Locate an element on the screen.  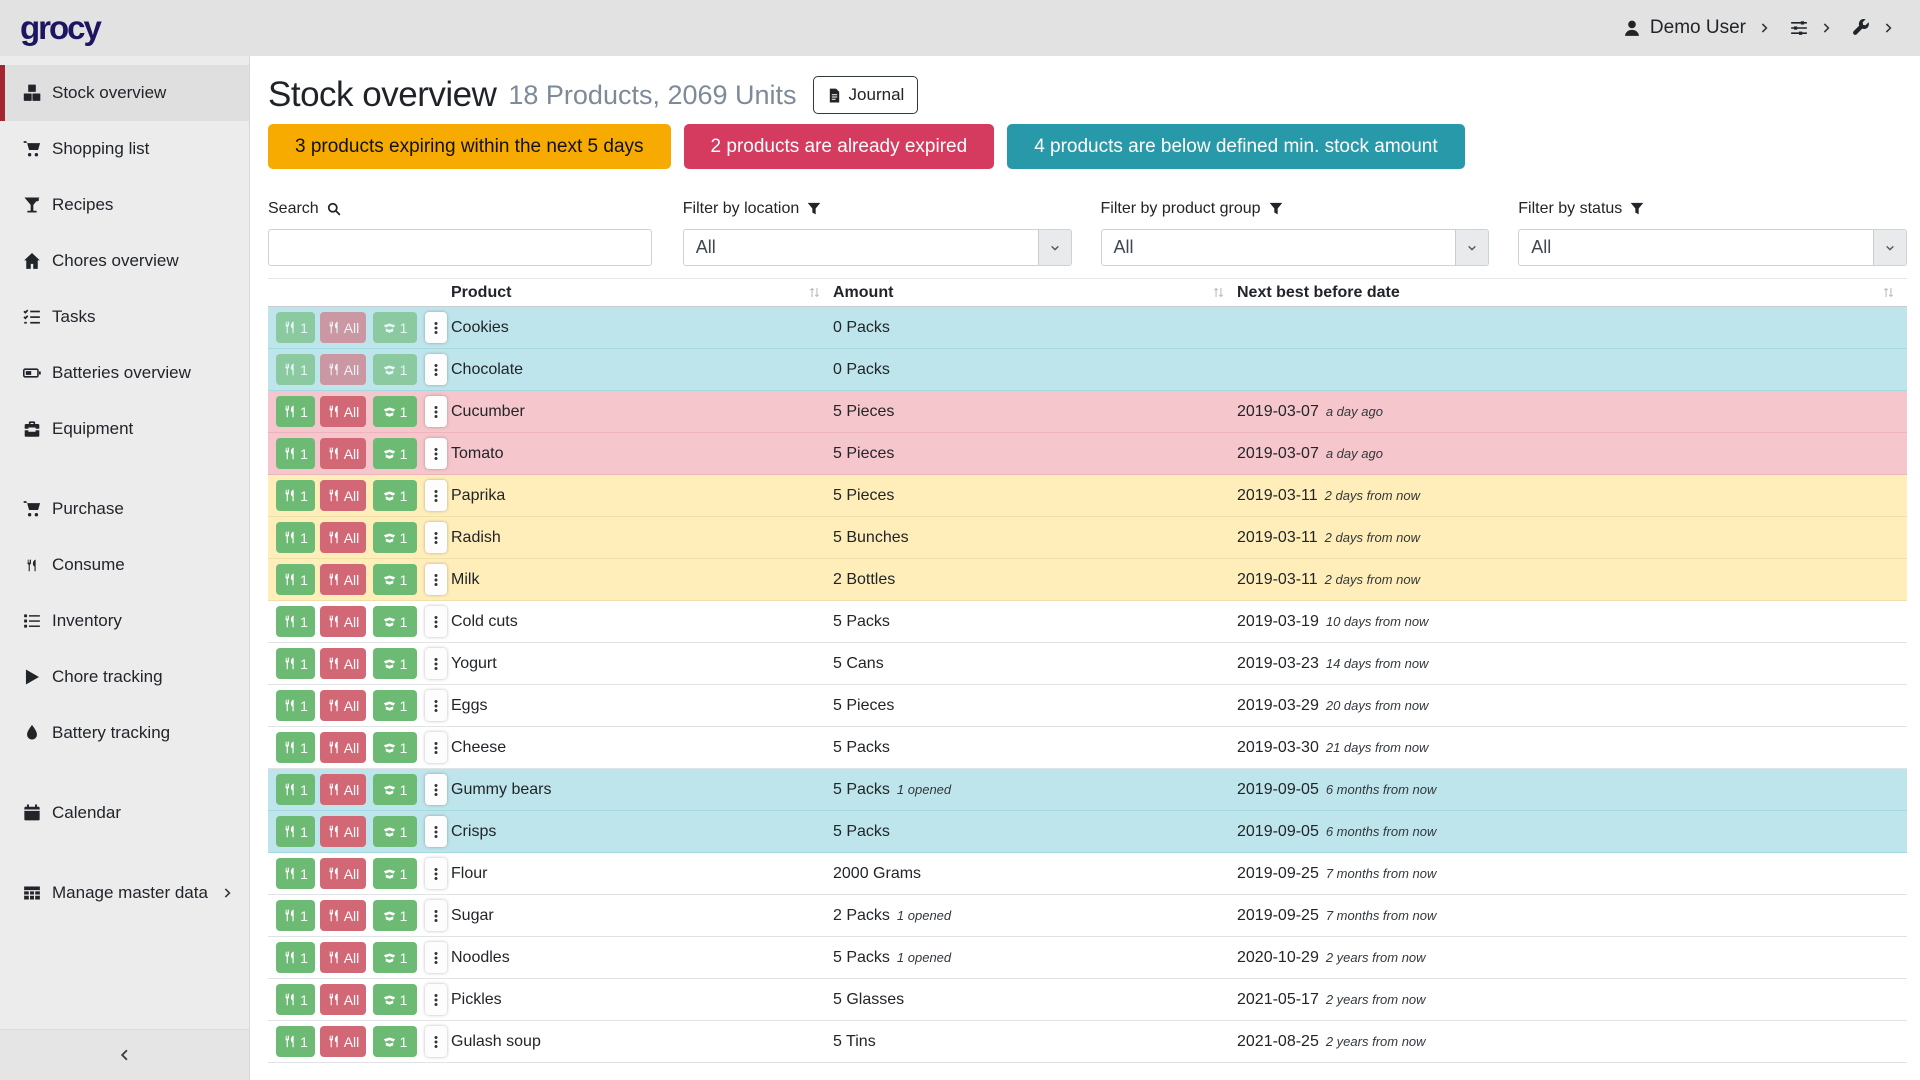
sidebar-item-manage-master-data: Manage master data is located at coordinates (124, 893).